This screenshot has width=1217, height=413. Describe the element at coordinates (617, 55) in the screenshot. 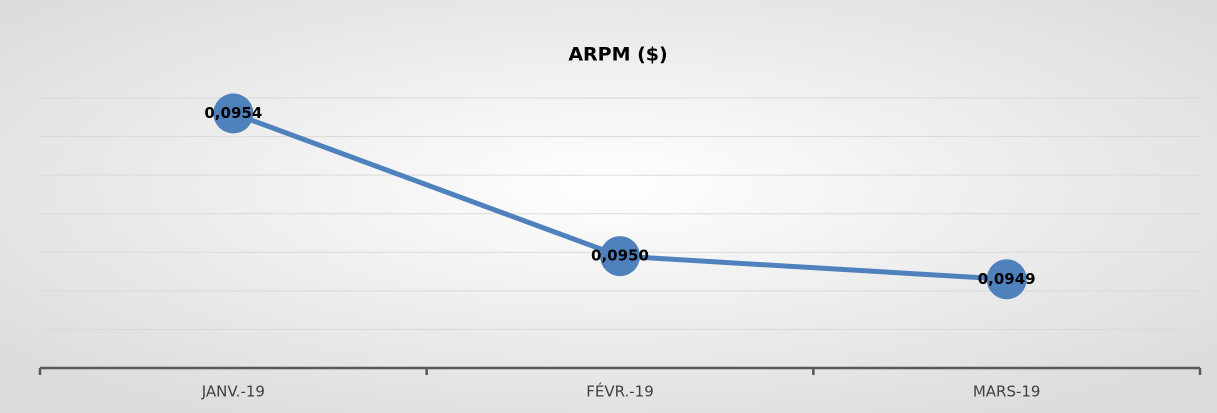

I see `chart-title: ARPM ($)` at that location.